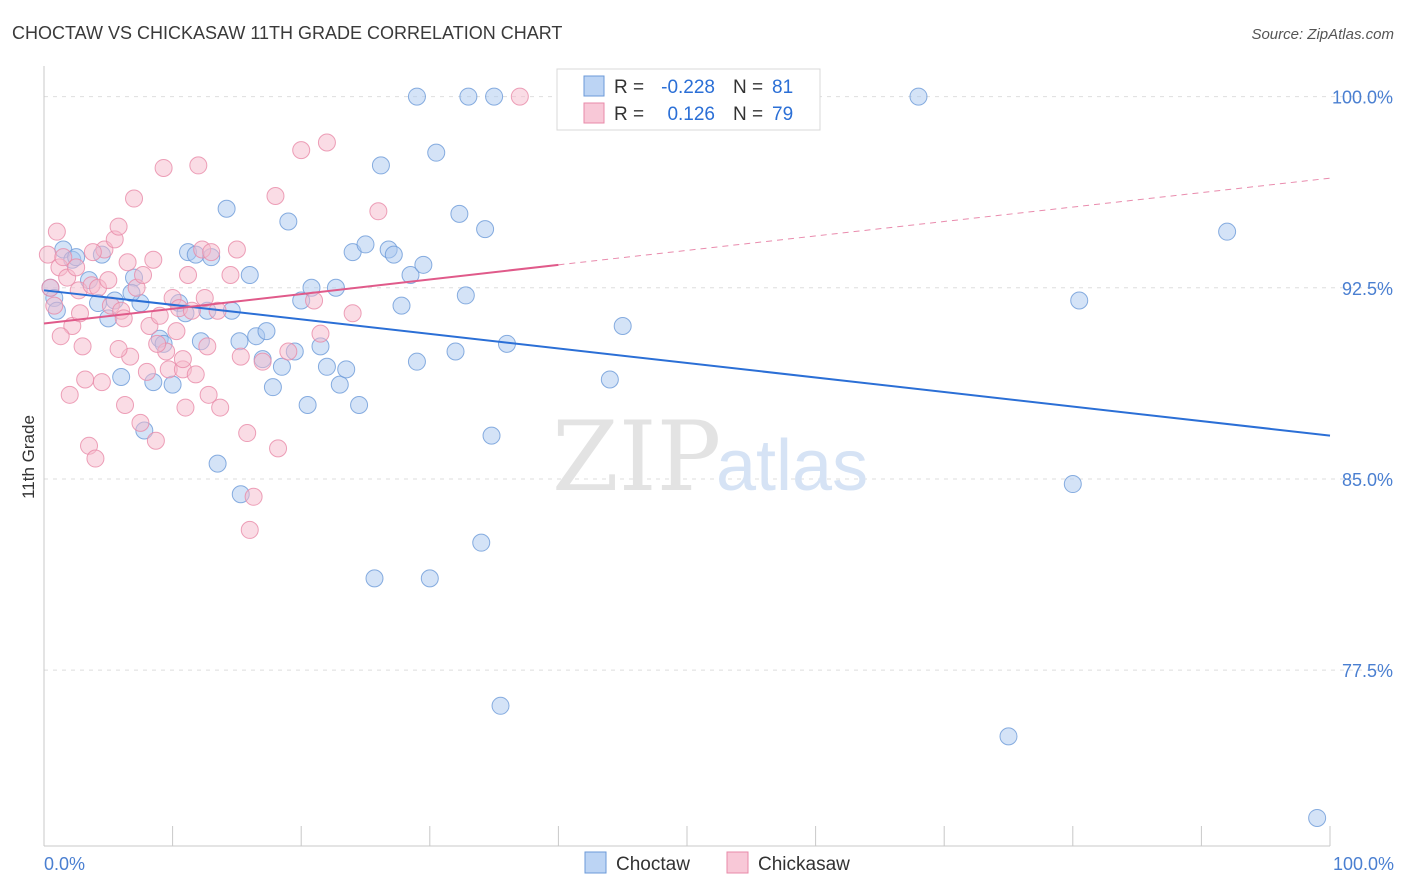  What do you see at coordinates (594, 113) in the screenshot?
I see `stats-swatch-chickasaw` at bounding box center [594, 113].